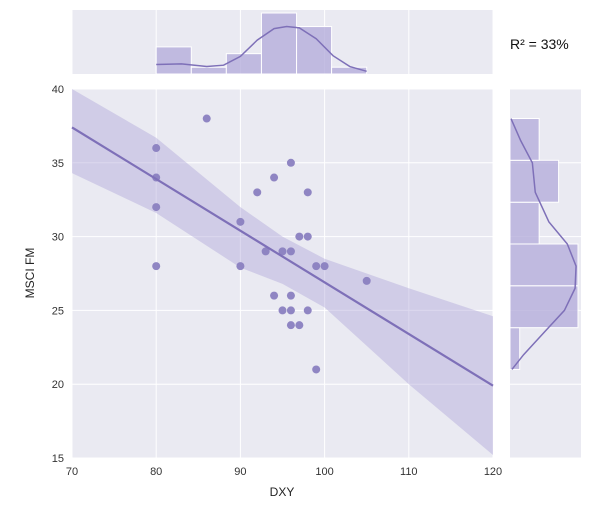 The width and height of the screenshot is (608, 508). I want to click on x-axis-label: DXY, so click(282, 492).